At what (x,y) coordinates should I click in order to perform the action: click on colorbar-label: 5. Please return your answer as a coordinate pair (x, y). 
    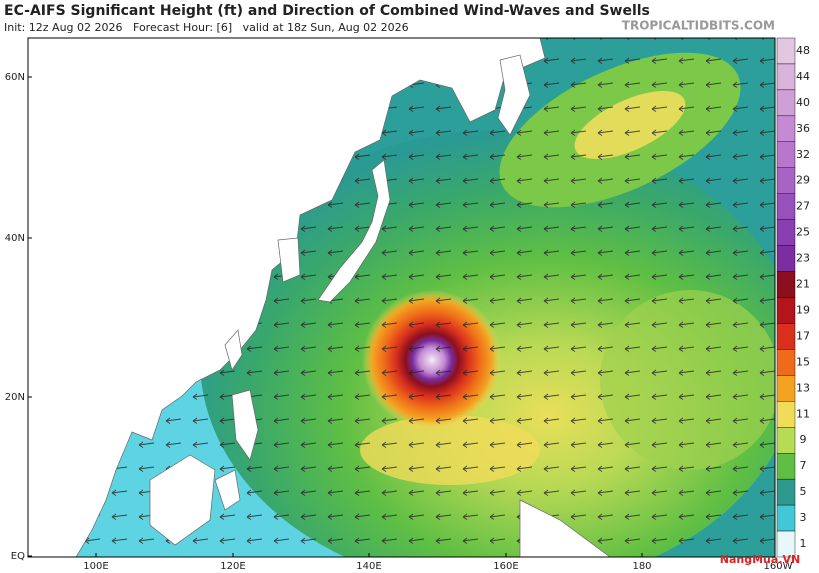
    Looking at the image, I should click on (803, 491).